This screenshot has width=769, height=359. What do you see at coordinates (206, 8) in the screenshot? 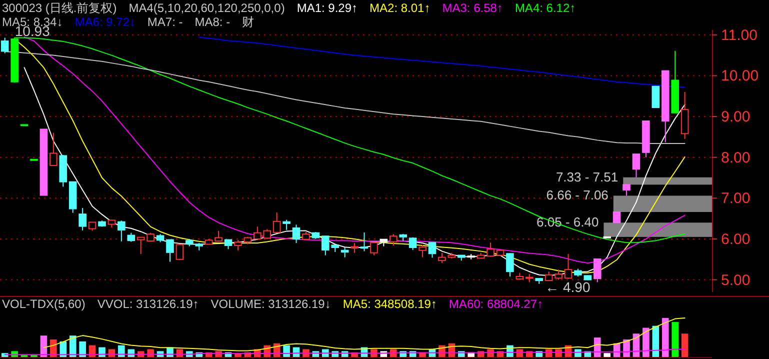
I see `chart-subtitle: MA4(5,10,20,60,120,250,0,0)` at bounding box center [206, 8].